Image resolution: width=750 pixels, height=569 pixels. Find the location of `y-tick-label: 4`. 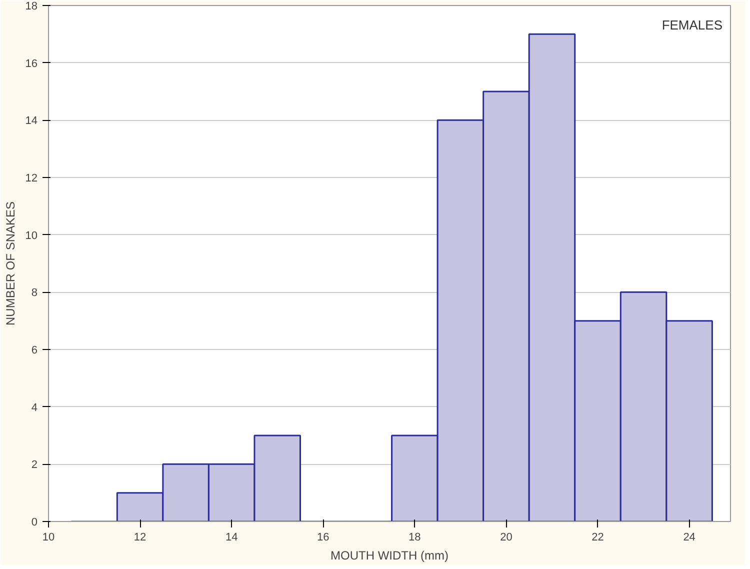

y-tick-label: 4 is located at coordinates (34, 408).